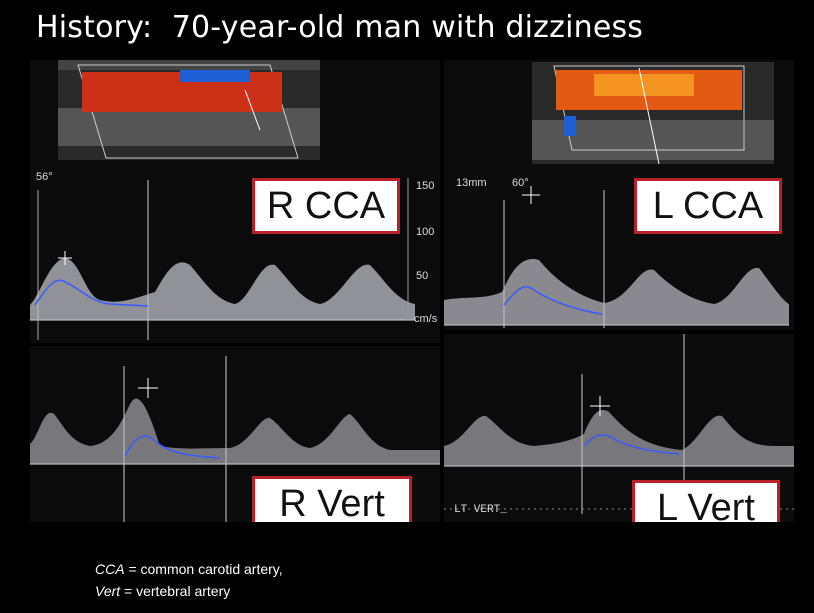 This screenshot has width=814, height=613. What do you see at coordinates (426, 319) in the screenshot?
I see `r-cca-scale-unit: cm/s` at bounding box center [426, 319].